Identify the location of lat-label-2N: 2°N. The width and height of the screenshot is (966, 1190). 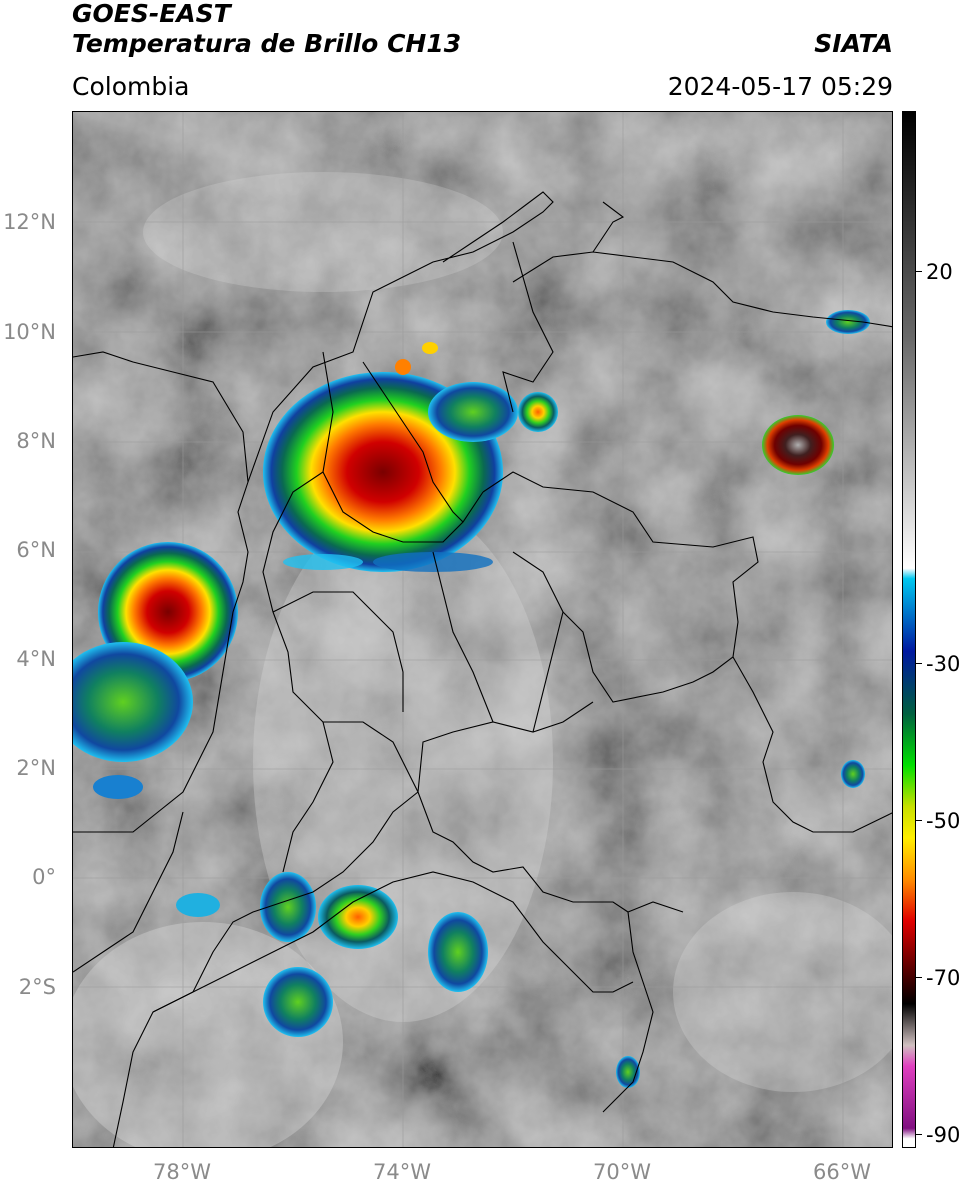
(36, 768).